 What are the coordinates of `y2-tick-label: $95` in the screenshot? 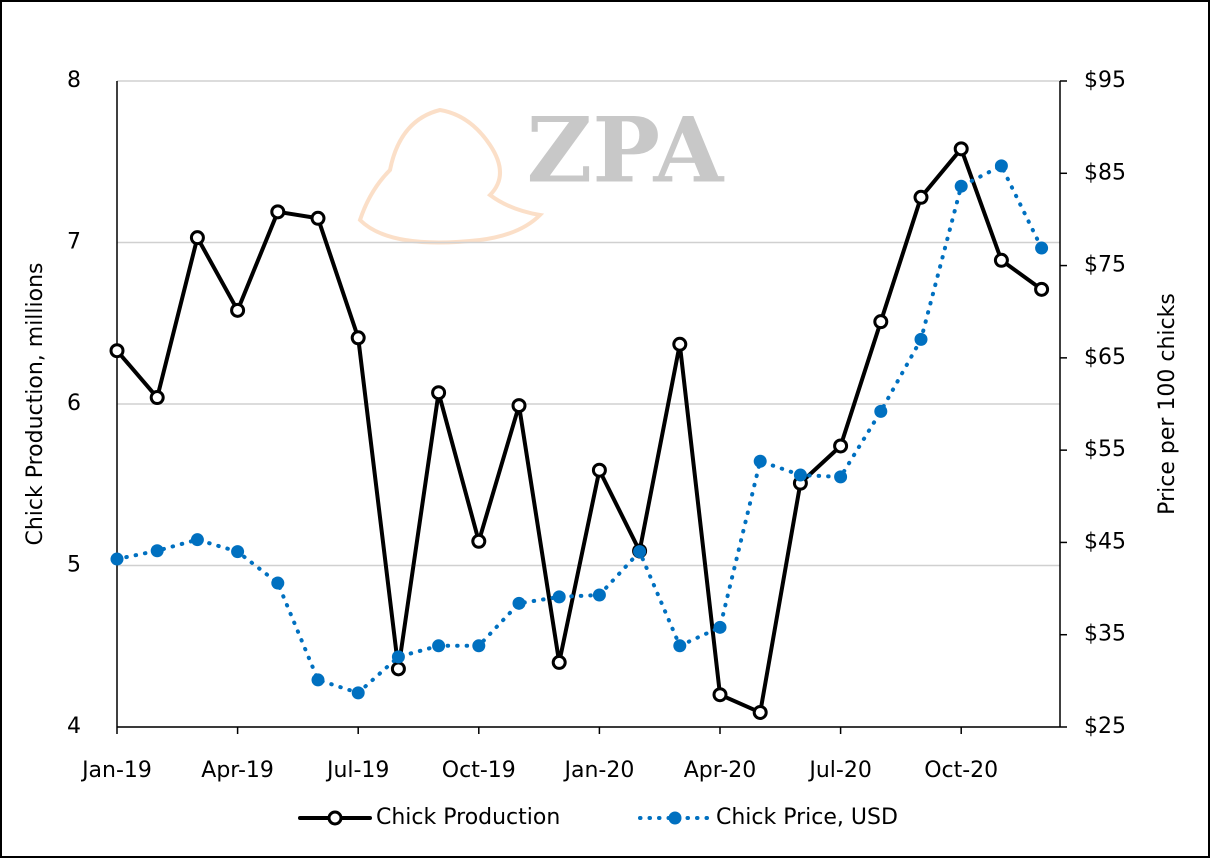 It's located at (1105, 80).